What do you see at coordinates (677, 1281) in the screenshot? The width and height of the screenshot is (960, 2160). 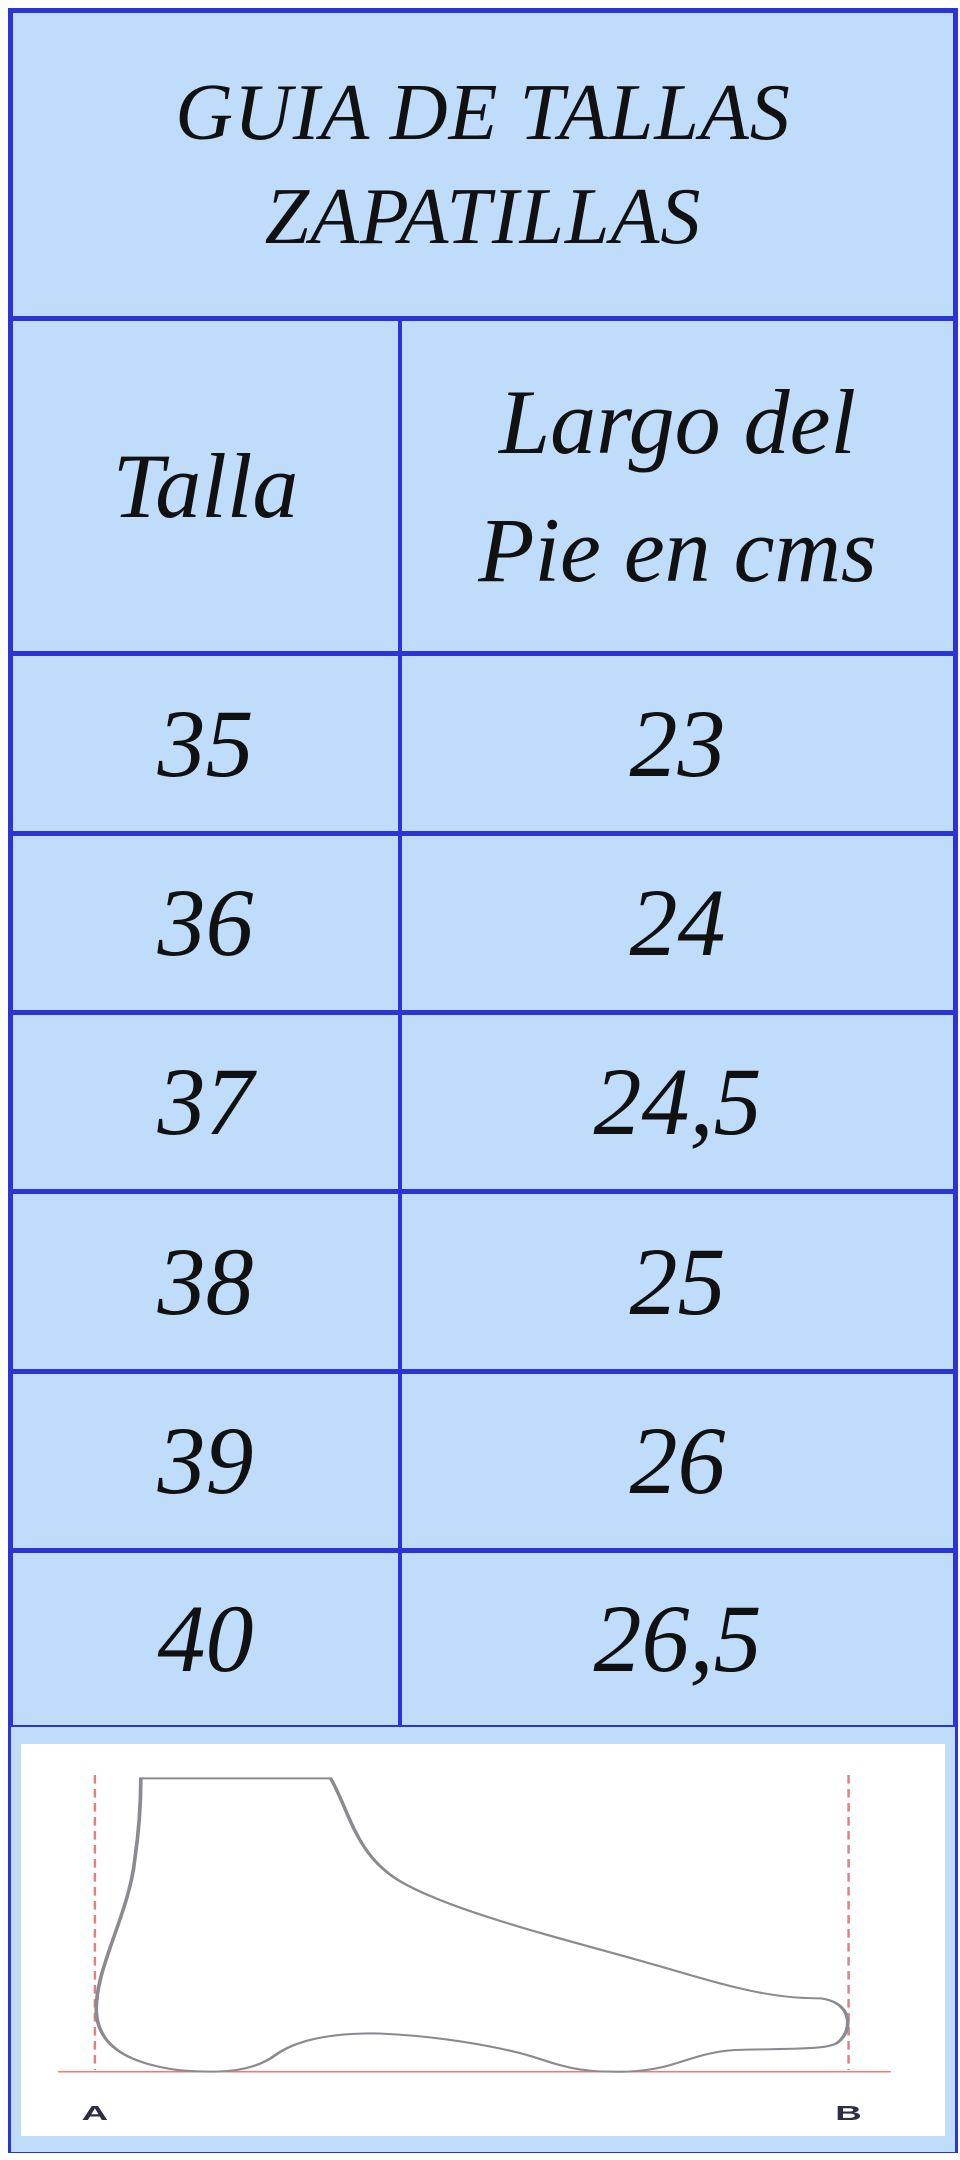 I see `length-cell: 25` at bounding box center [677, 1281].